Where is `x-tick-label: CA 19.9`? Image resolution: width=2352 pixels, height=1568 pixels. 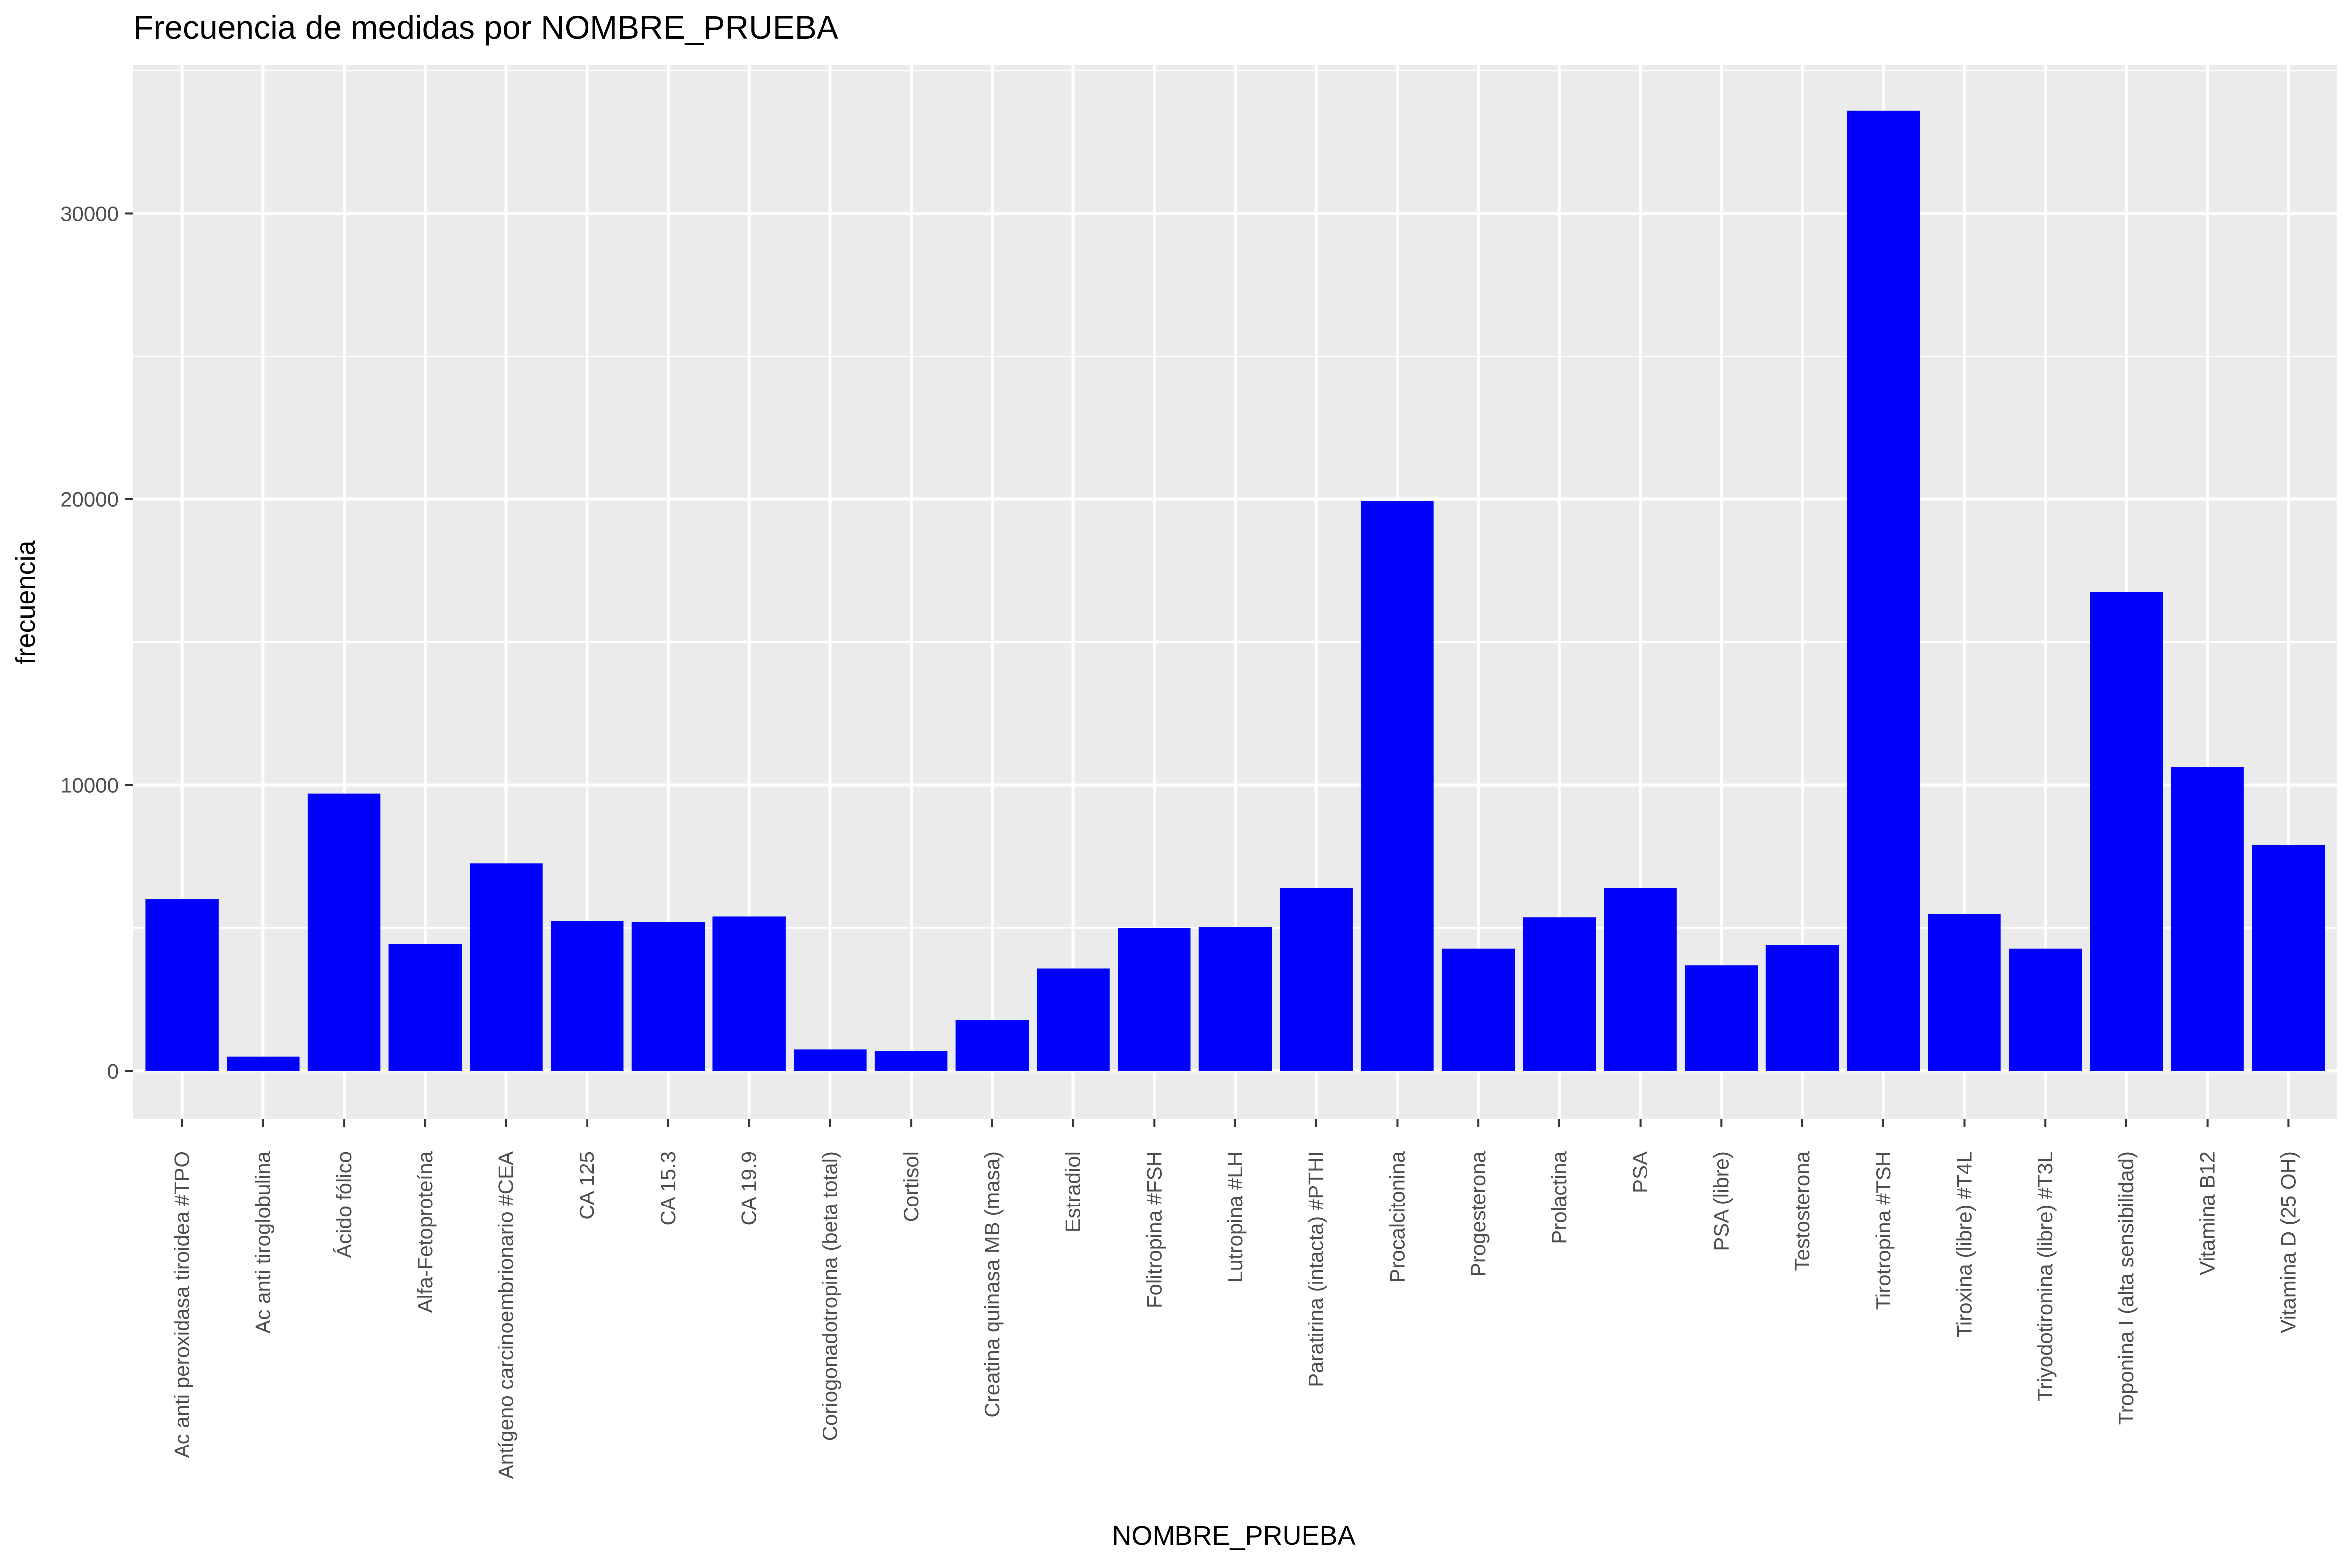 x-tick-label: CA 19.9 is located at coordinates (749, 1188).